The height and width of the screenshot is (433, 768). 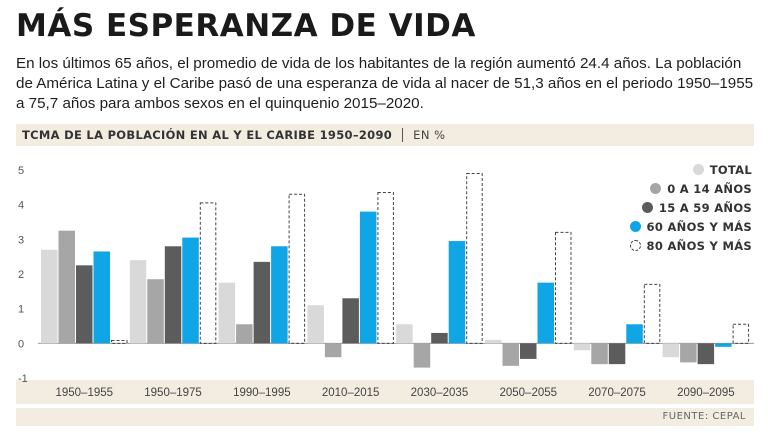 What do you see at coordinates (440, 393) in the screenshot?
I see `x-tick-label: 2030–2035` at bounding box center [440, 393].